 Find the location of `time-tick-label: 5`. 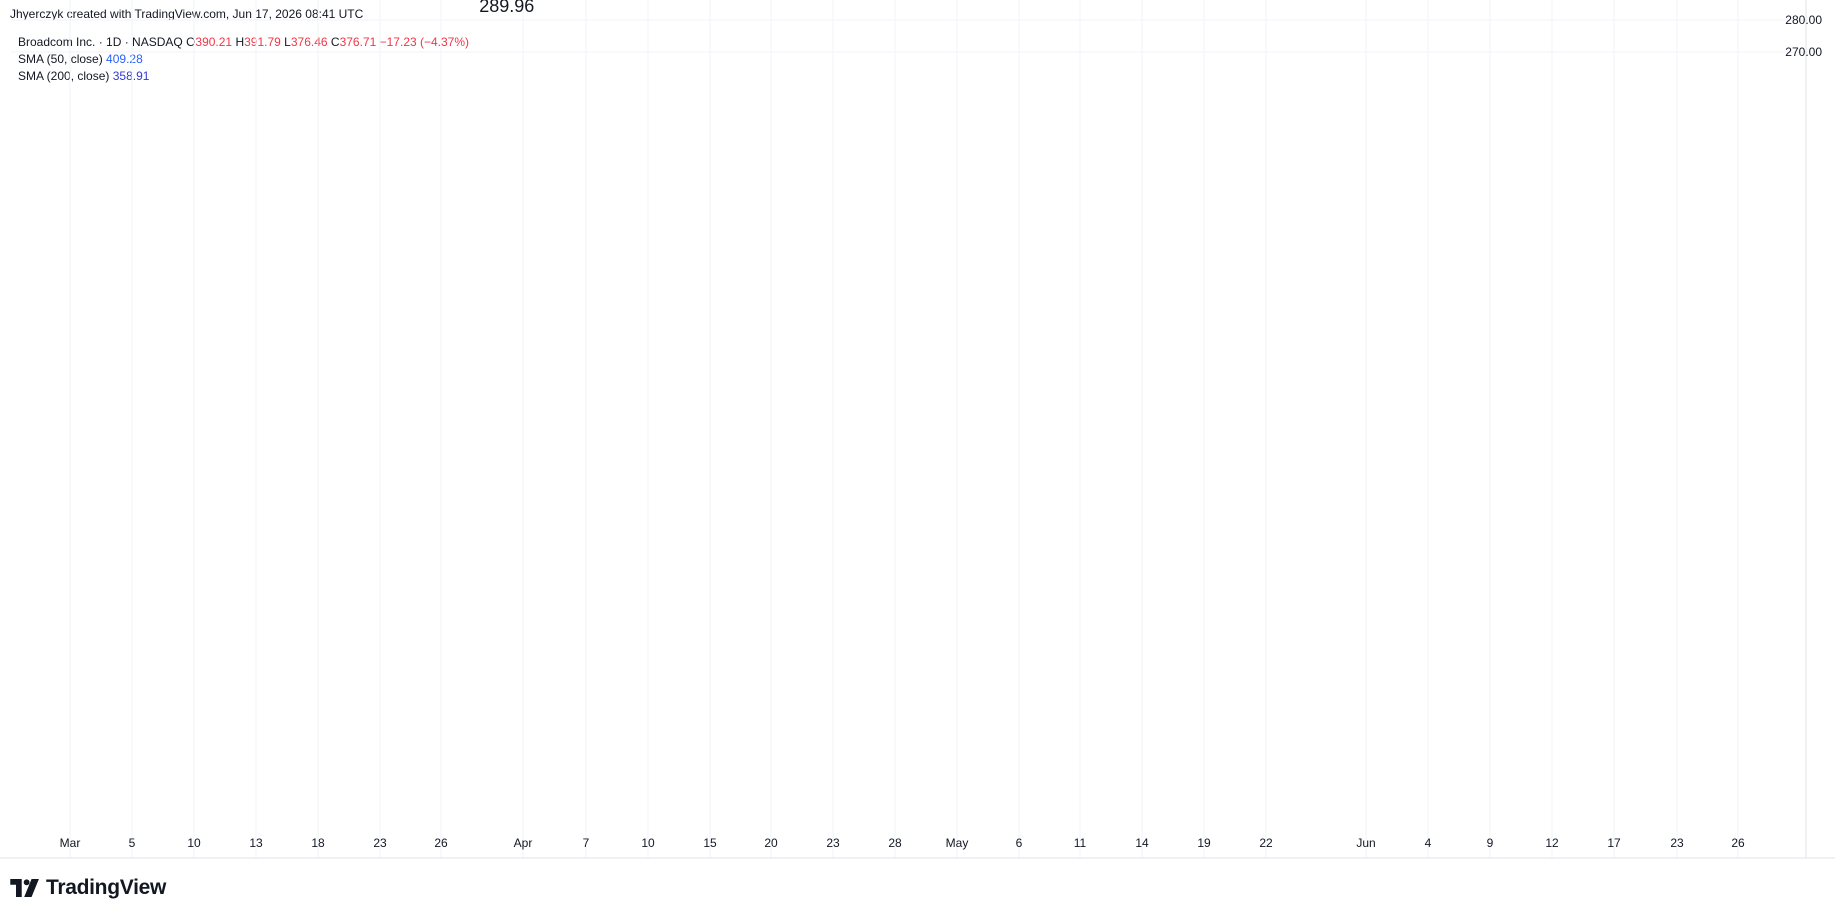

time-tick-label: 5 is located at coordinates (132, 843).